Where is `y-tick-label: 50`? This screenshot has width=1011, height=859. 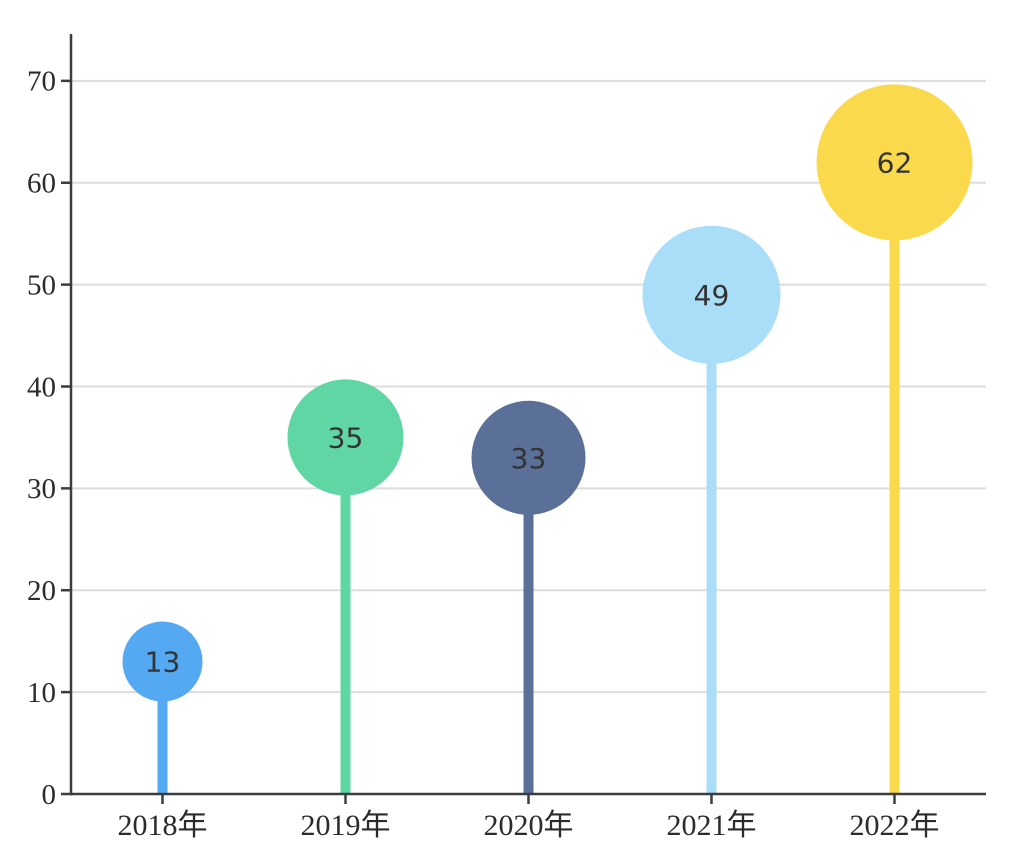 y-tick-label: 50 is located at coordinates (41, 285).